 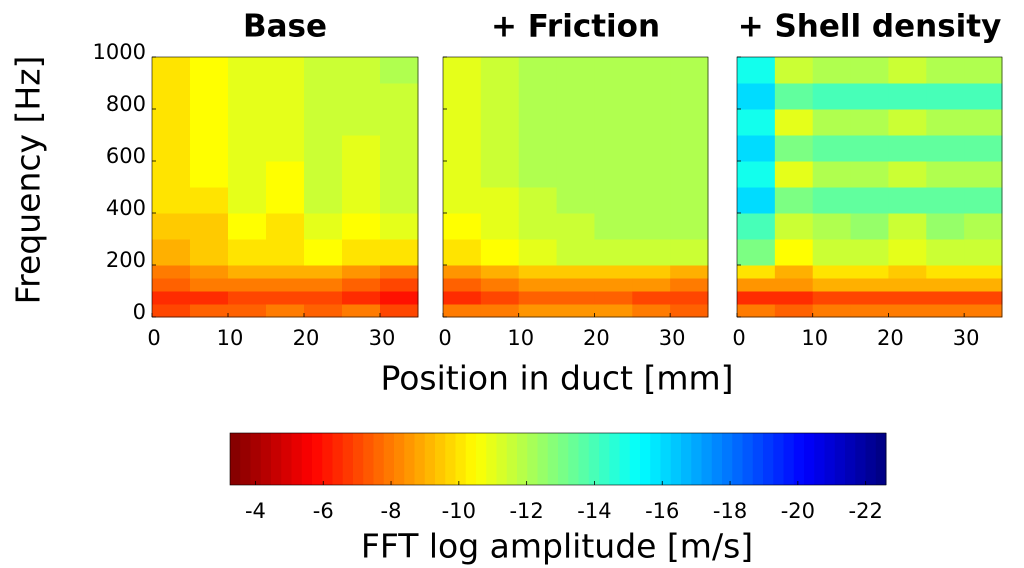 What do you see at coordinates (662, 511) in the screenshot?
I see `colorbar-tick-label: -16` at bounding box center [662, 511].